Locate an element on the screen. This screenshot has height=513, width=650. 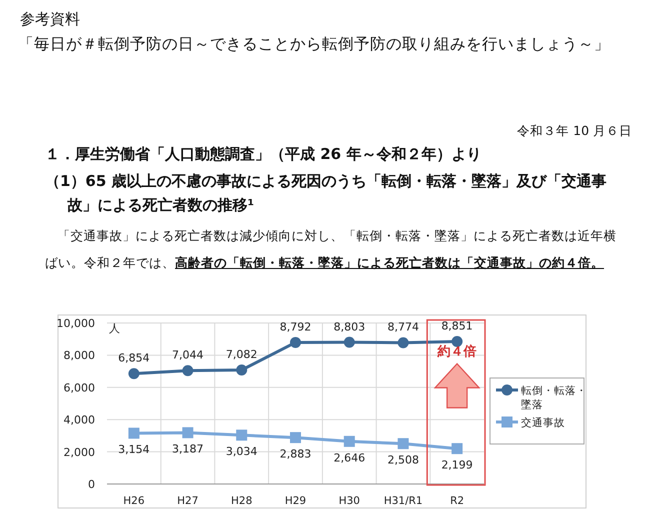
x-tick-label: H27 is located at coordinates (187, 501).